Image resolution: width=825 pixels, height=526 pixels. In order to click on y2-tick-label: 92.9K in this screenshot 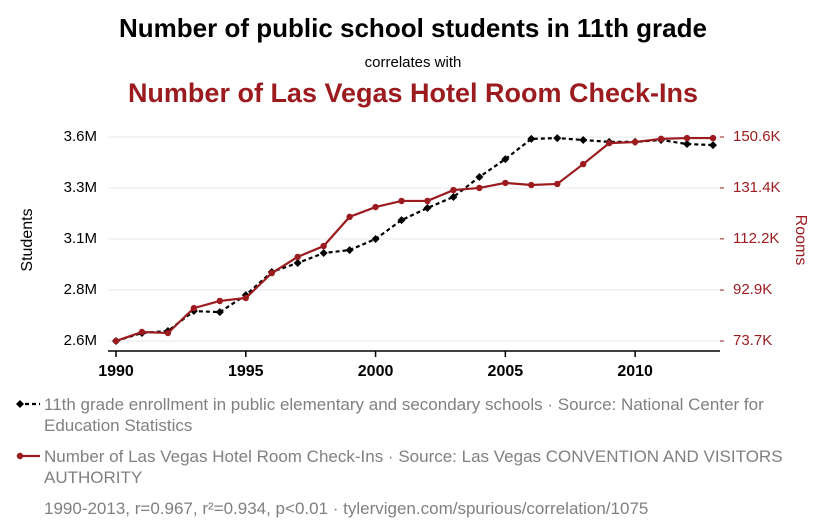, I will do `click(752, 289)`.